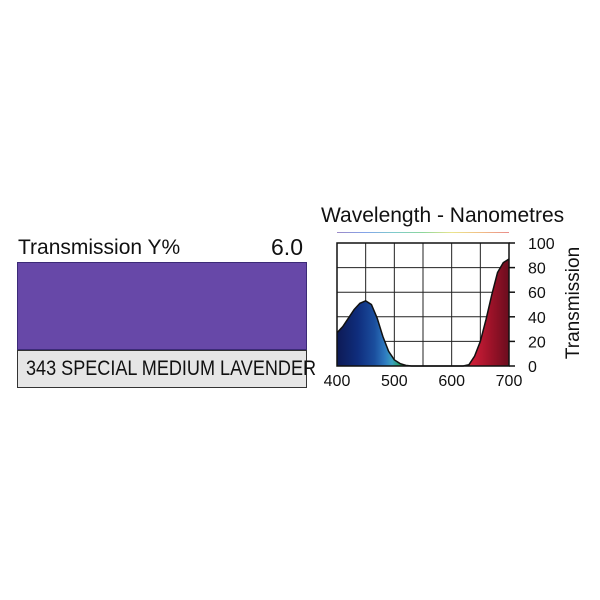 The image size is (600, 600). I want to click on tick-labels: 400 500 600 700 0 20 40 60 80 100, so click(439, 313).